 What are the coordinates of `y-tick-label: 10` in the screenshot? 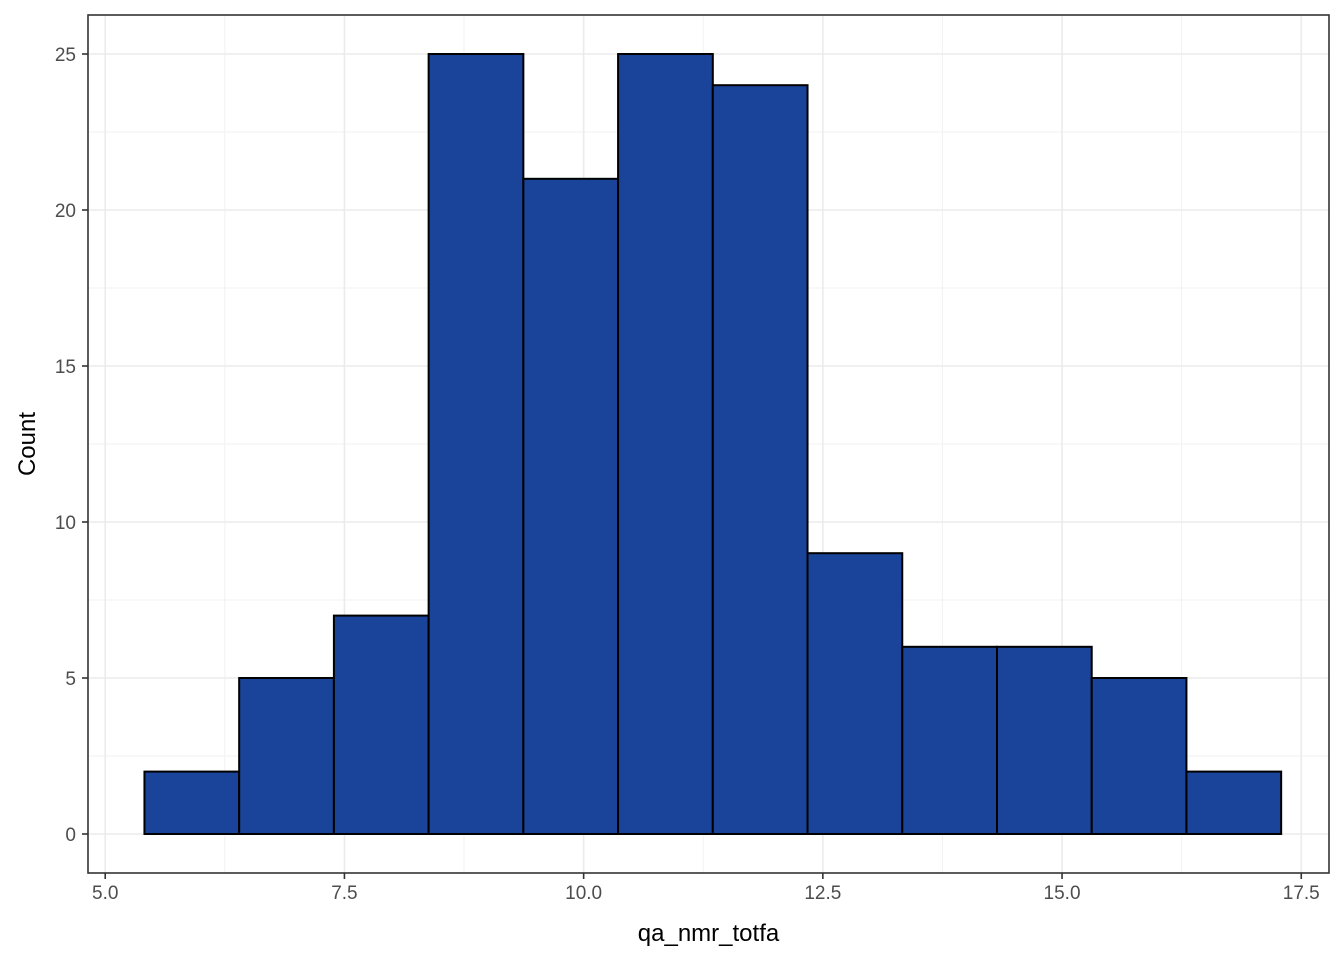 It's located at (65, 523).